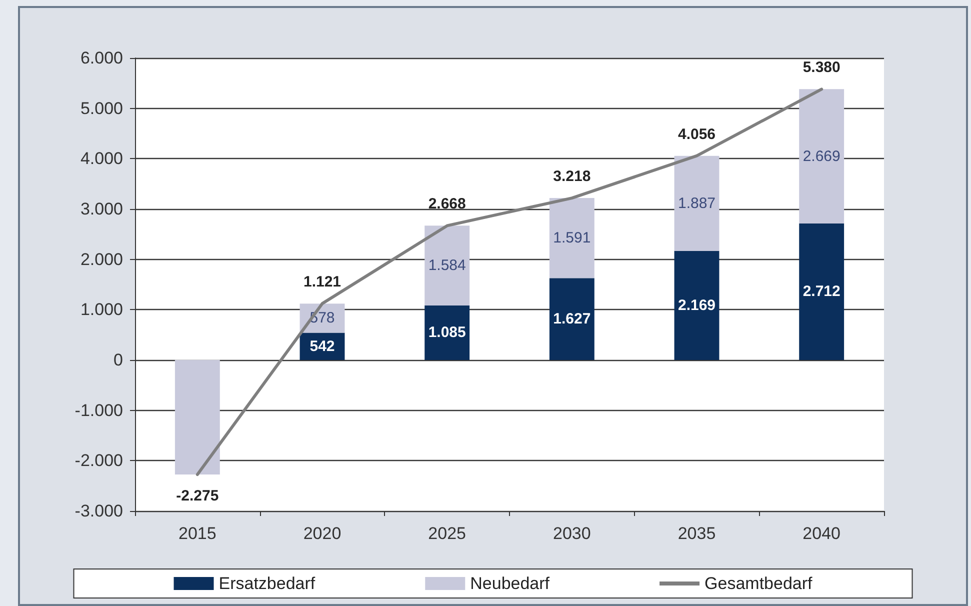 The width and height of the screenshot is (971, 606). I want to click on x-tick-label: 2030, so click(572, 533).